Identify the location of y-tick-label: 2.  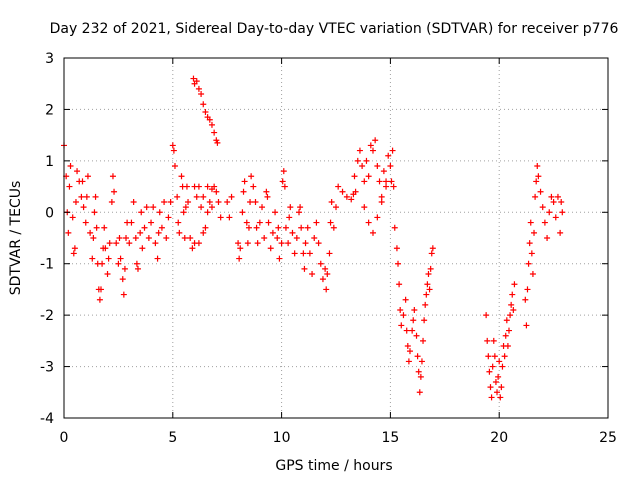
(49, 110).